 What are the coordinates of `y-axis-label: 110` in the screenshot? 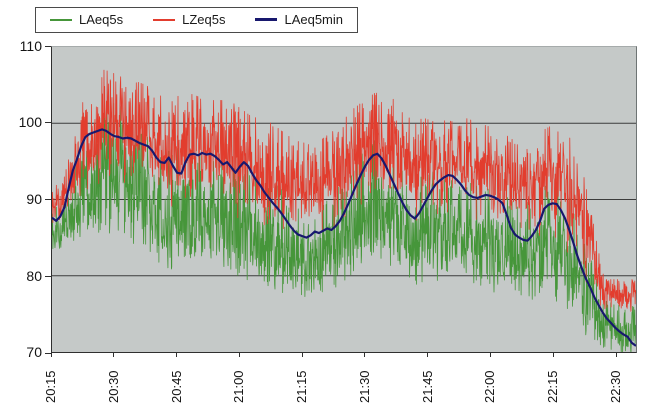 It's located at (30, 46).